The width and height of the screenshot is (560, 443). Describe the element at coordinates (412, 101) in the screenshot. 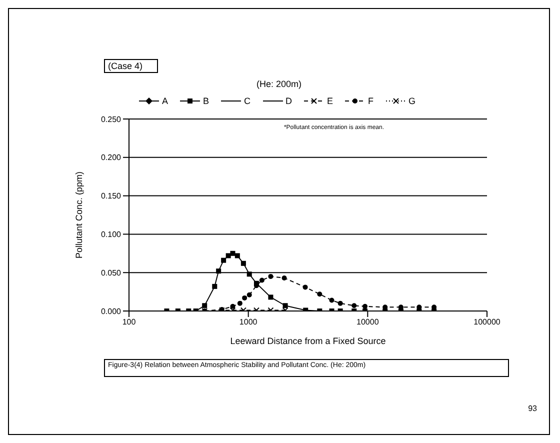

I see `legend-label: G` at that location.